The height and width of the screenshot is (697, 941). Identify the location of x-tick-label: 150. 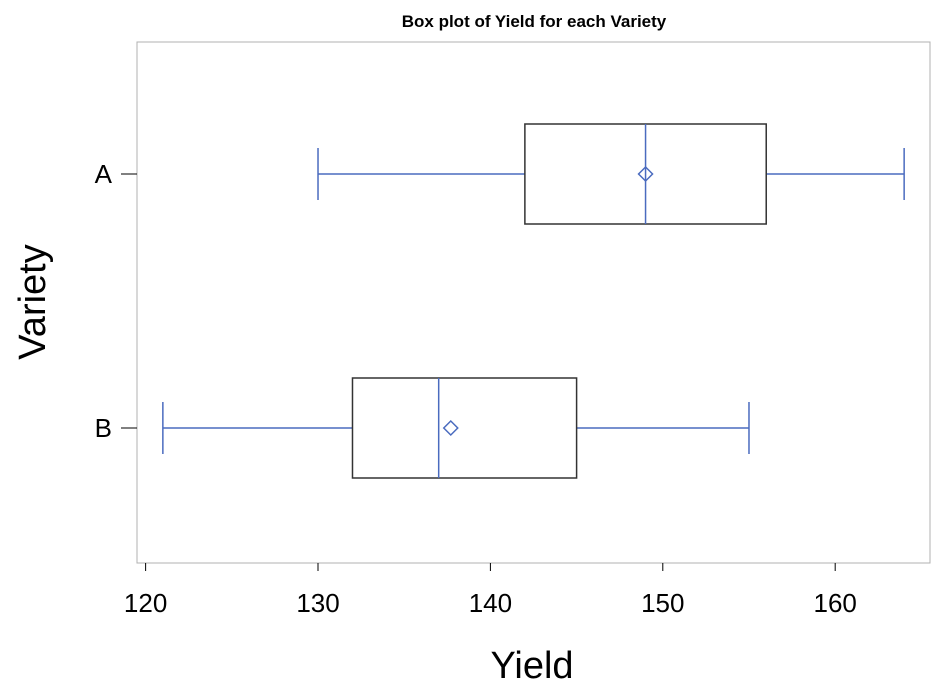
(662, 603).